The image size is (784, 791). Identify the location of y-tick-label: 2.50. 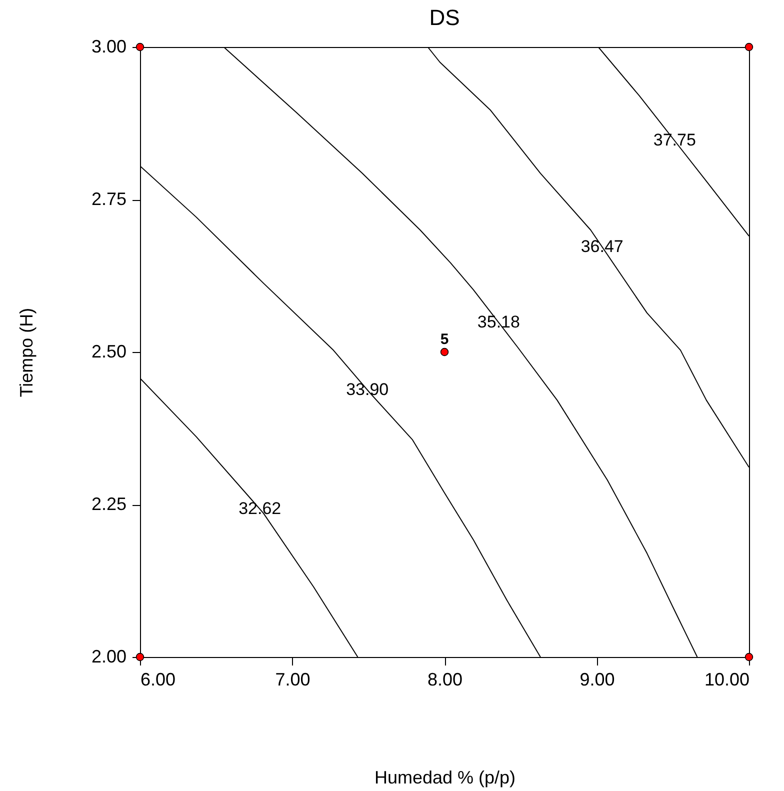
(108, 352).